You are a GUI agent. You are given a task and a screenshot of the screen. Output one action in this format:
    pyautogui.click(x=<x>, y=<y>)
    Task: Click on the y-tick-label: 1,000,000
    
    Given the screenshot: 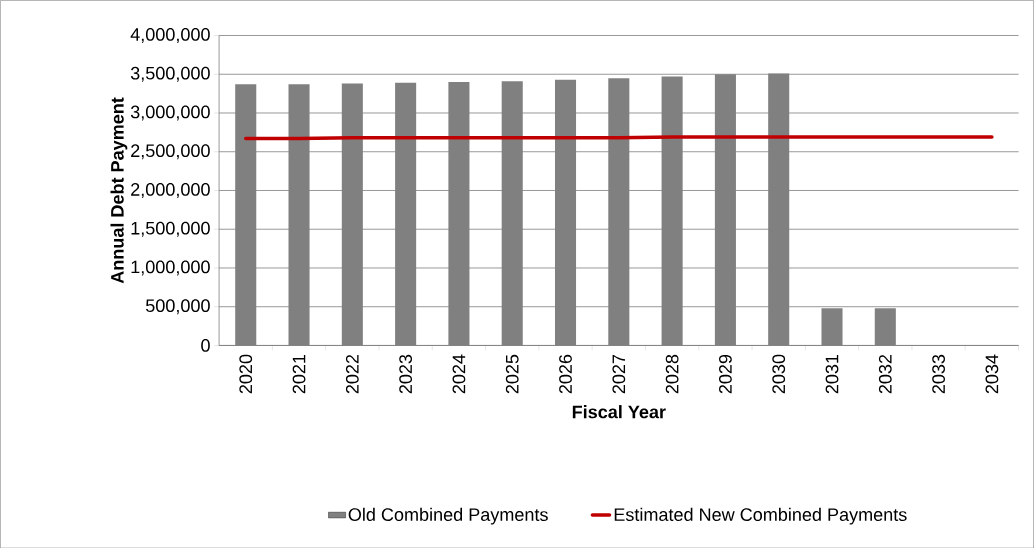 What is the action you would take?
    pyautogui.click(x=170, y=268)
    